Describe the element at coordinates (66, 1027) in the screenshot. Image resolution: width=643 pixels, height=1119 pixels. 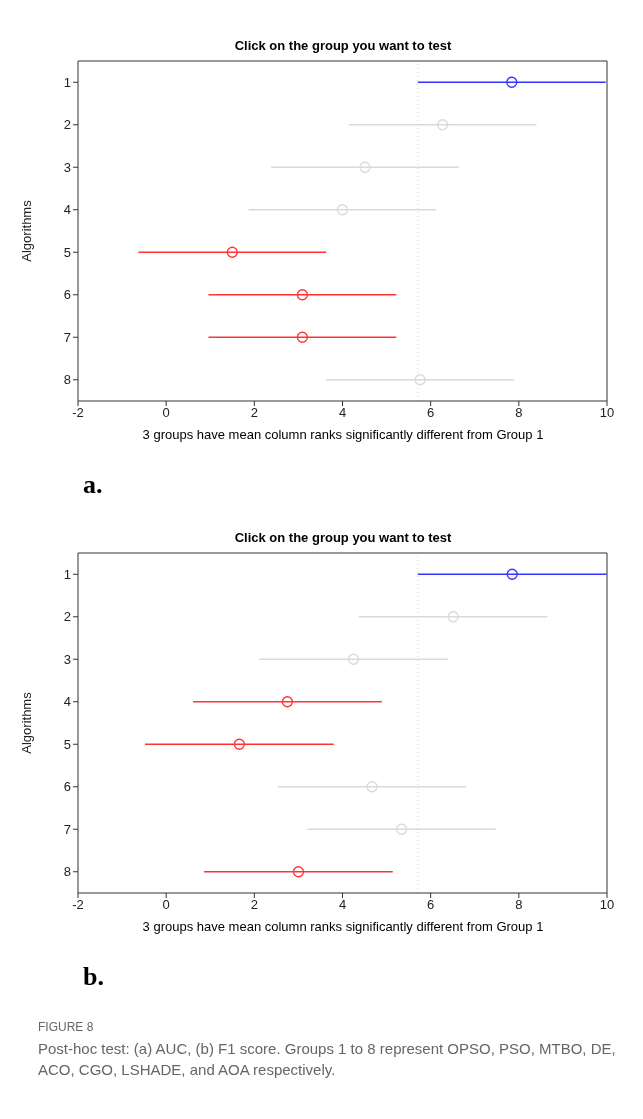
I see `caption: FIGURE 8` at that location.